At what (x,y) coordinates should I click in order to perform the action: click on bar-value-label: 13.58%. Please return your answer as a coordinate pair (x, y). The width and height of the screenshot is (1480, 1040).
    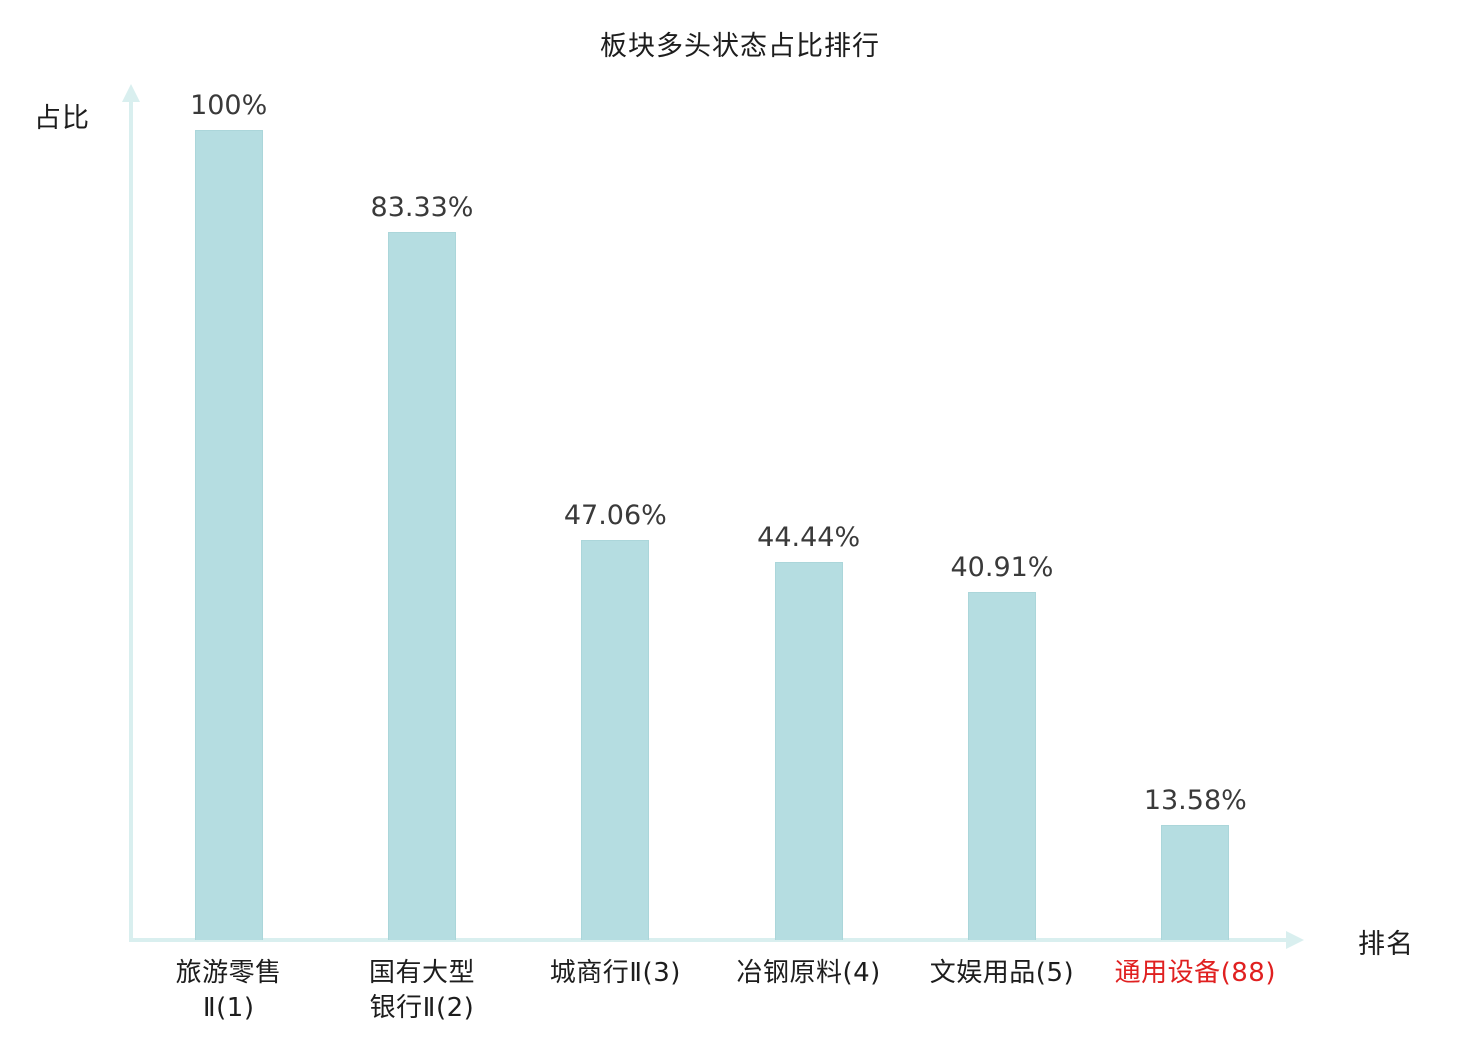
    Looking at the image, I should click on (1195, 800).